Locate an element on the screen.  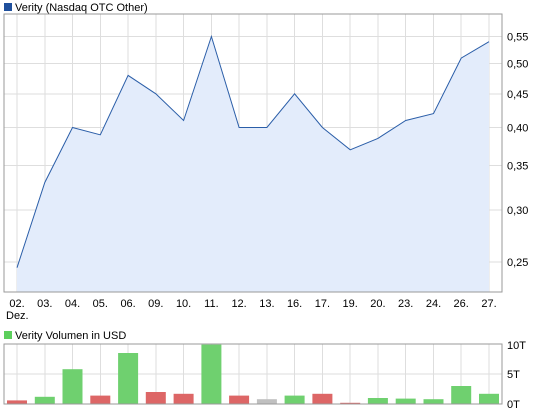
volume-y-tick-label: 5T is located at coordinates (513, 375).